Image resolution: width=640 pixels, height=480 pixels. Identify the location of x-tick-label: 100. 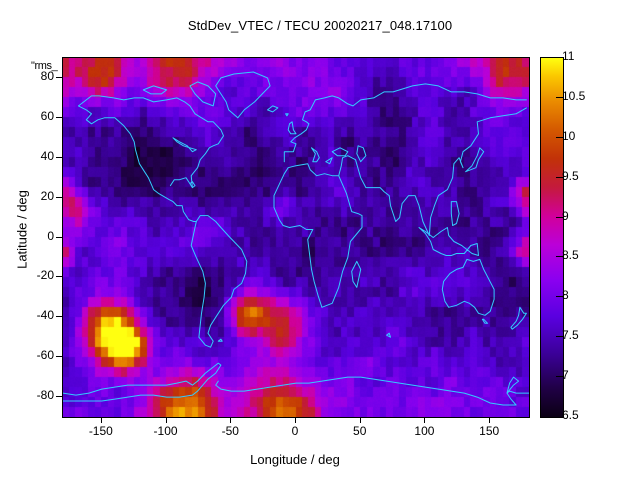
(424, 431).